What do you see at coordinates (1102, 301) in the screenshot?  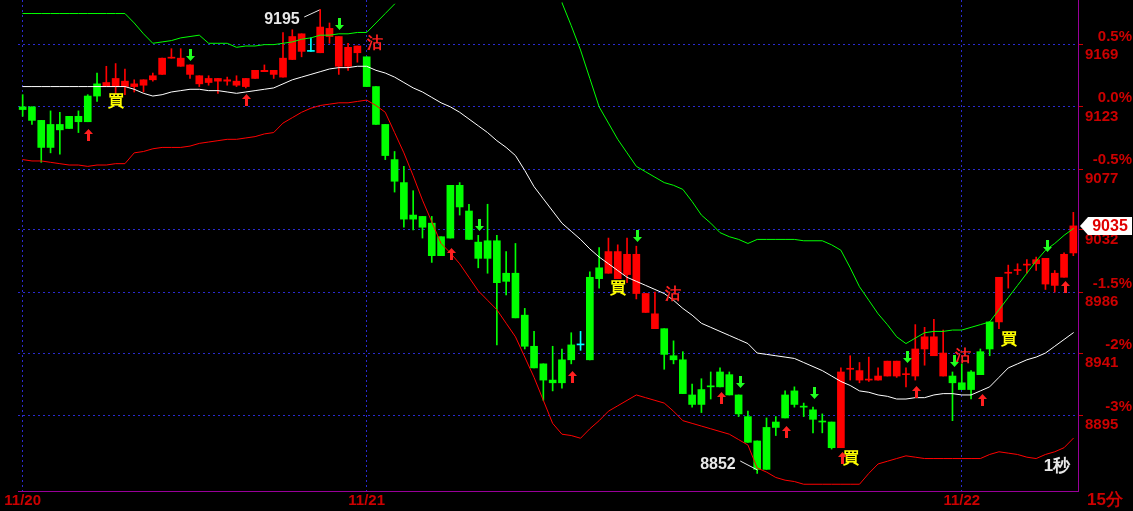 I see `y-tick-label: 8986` at bounding box center [1102, 301].